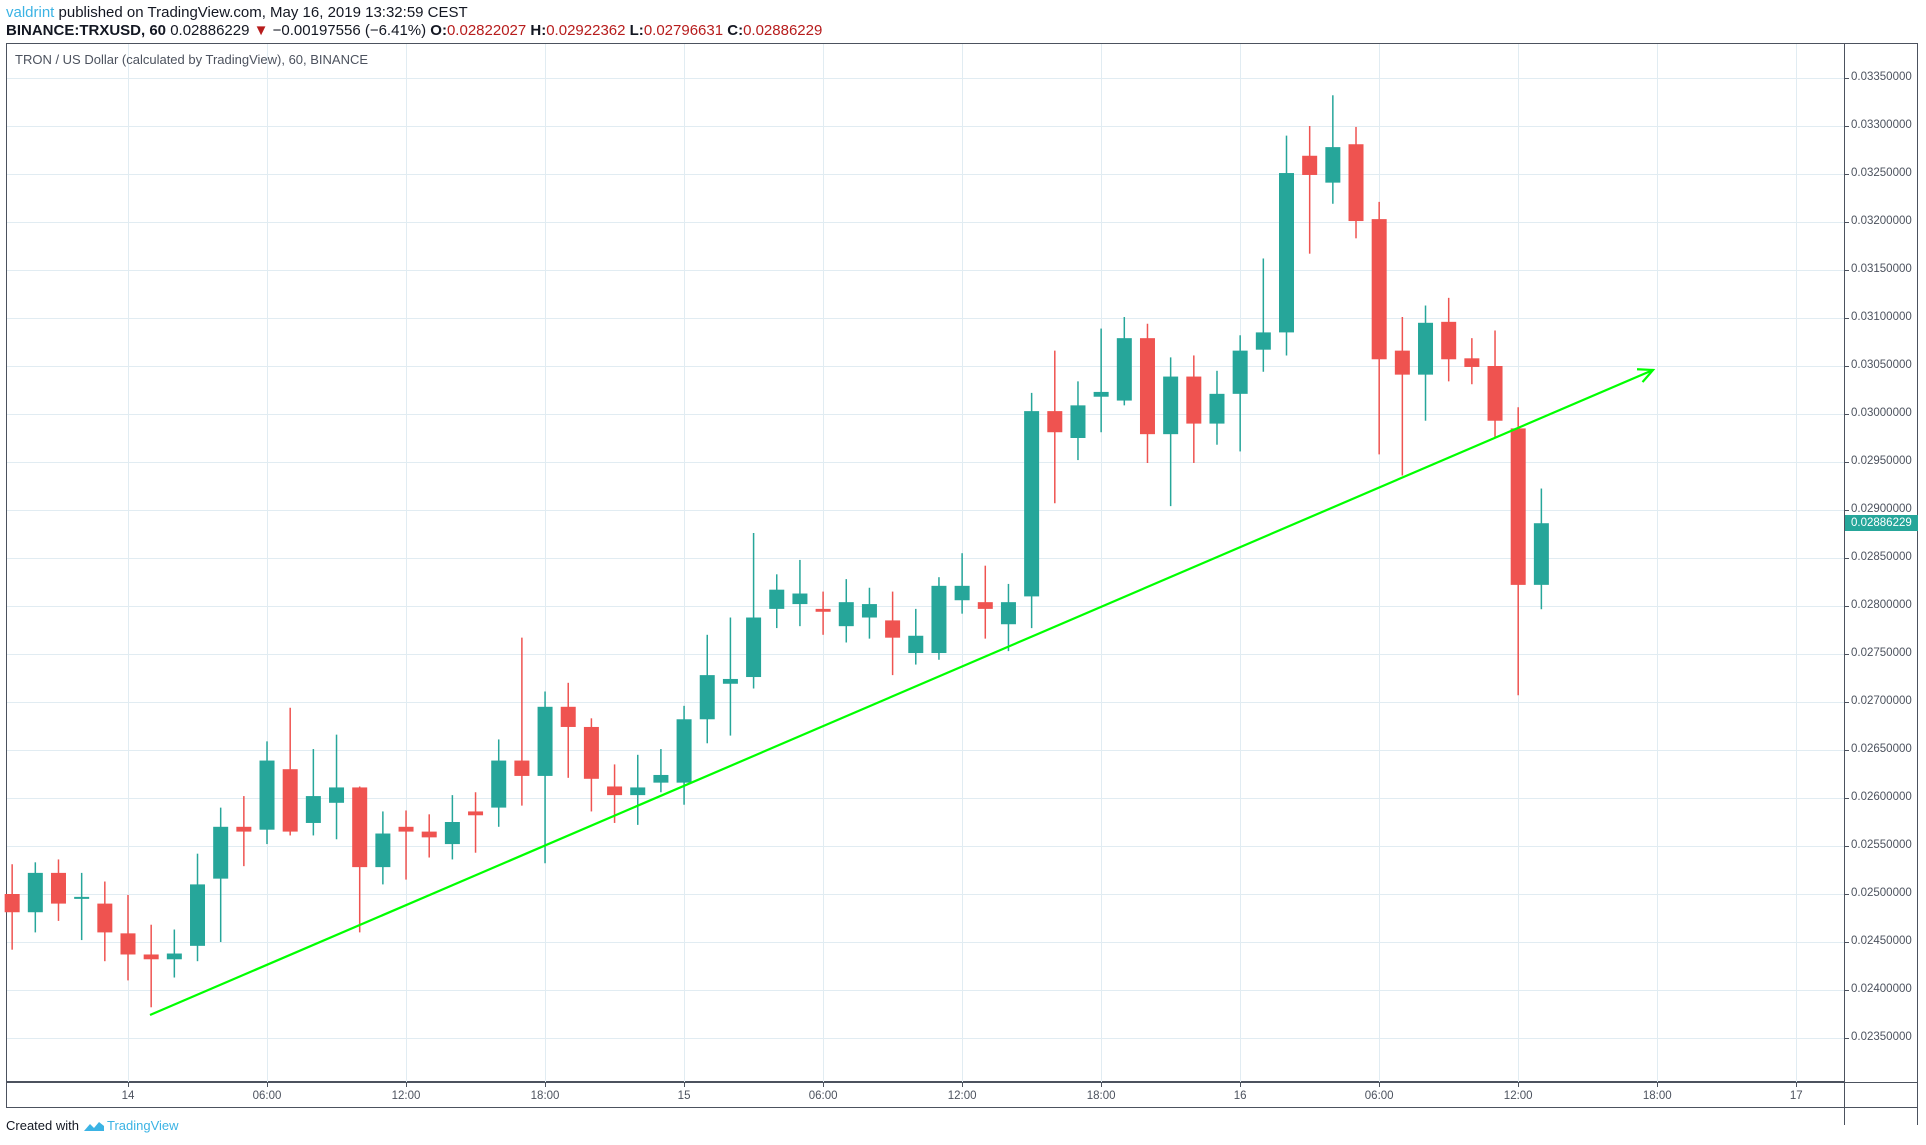  Describe the element at coordinates (636, 30) in the screenshot. I see `low-label: L:` at that location.